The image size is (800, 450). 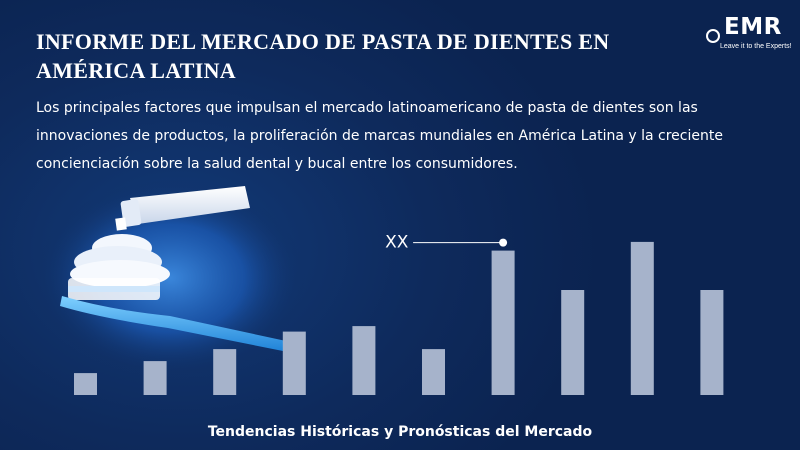 I want to click on toothbrush-bristles, so click(x=114, y=289).